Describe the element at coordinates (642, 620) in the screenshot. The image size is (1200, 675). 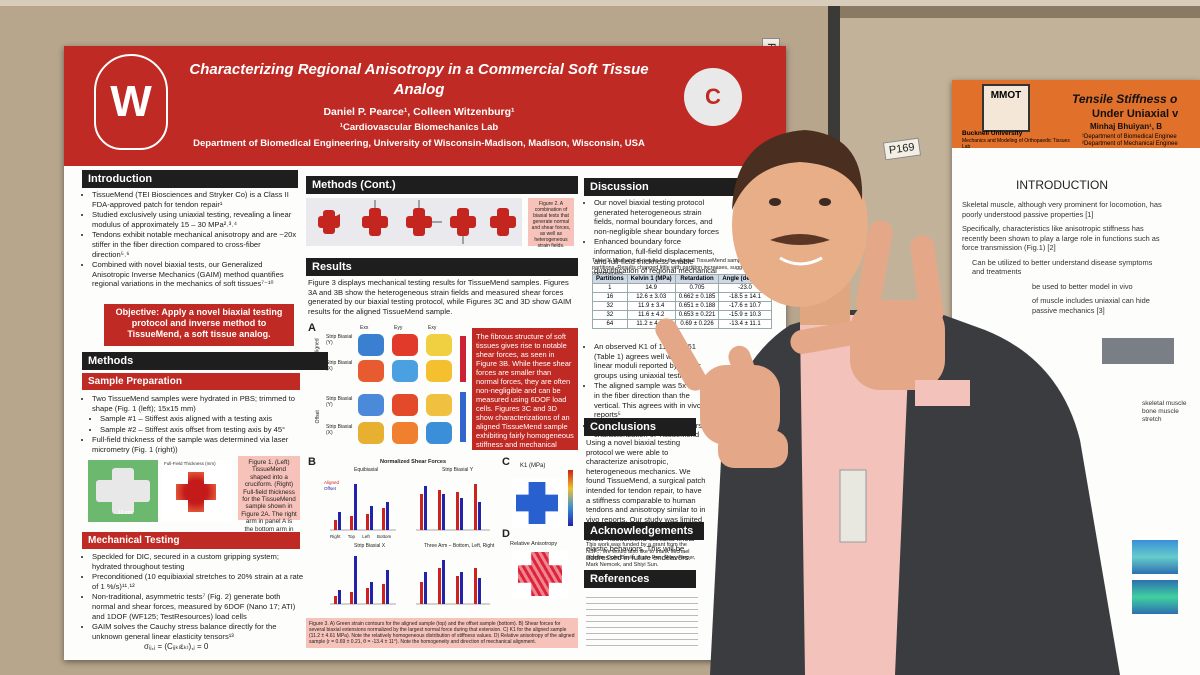
I see `references-text-block` at that location.